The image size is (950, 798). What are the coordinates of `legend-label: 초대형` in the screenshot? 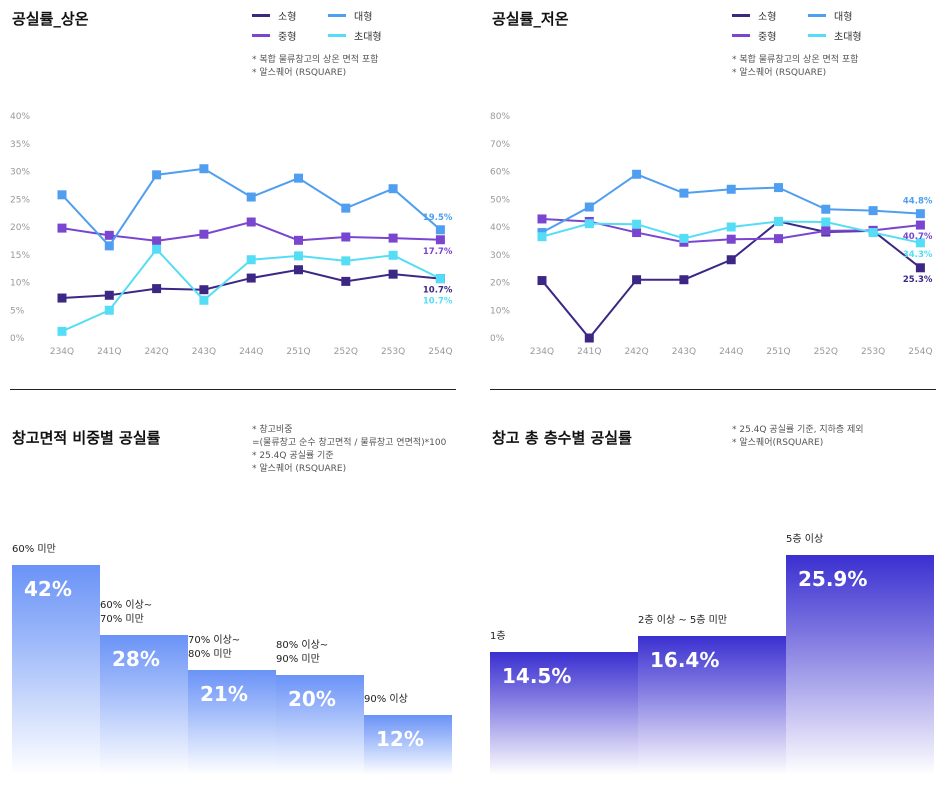 It's located at (368, 37).